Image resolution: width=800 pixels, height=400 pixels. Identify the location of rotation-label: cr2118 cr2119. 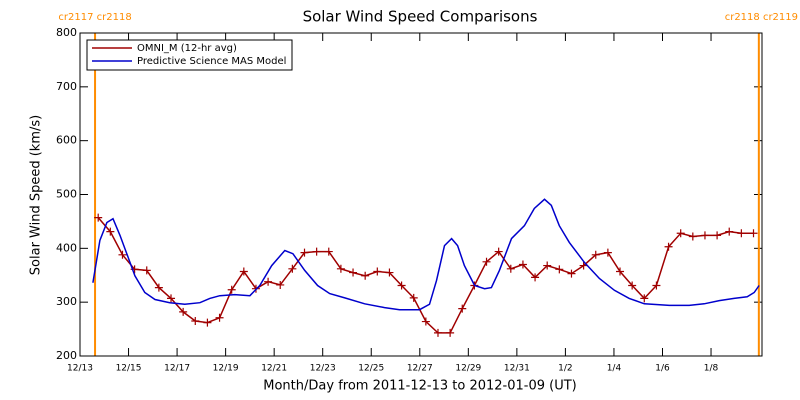
(761, 17).